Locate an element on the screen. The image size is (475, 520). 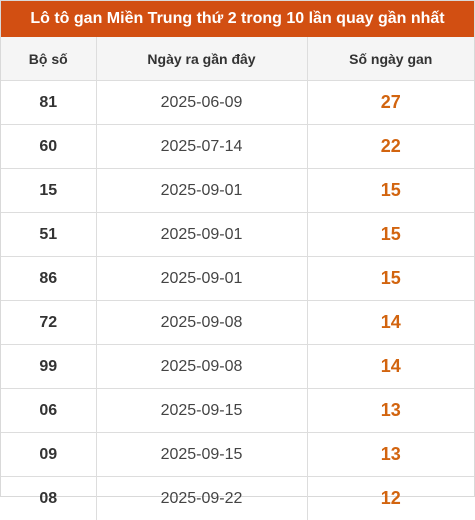
row-number: 08 is located at coordinates (48, 498).